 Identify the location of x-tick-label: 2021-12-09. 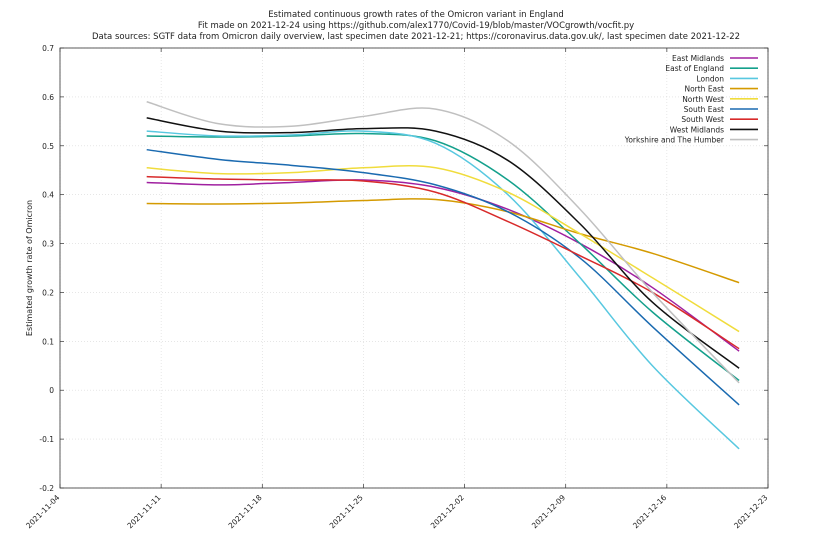
(548, 511).